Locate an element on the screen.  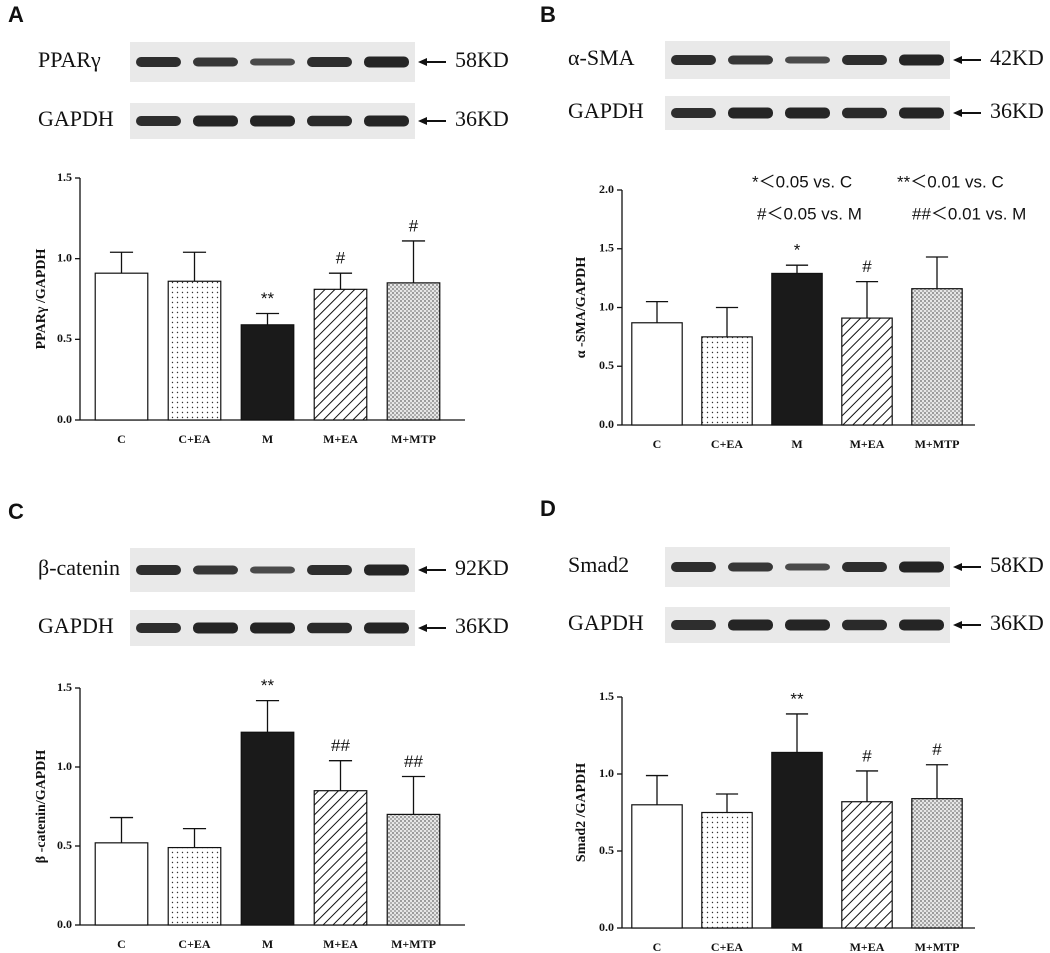
blot-label: β-catenin is located at coordinates (79, 567).